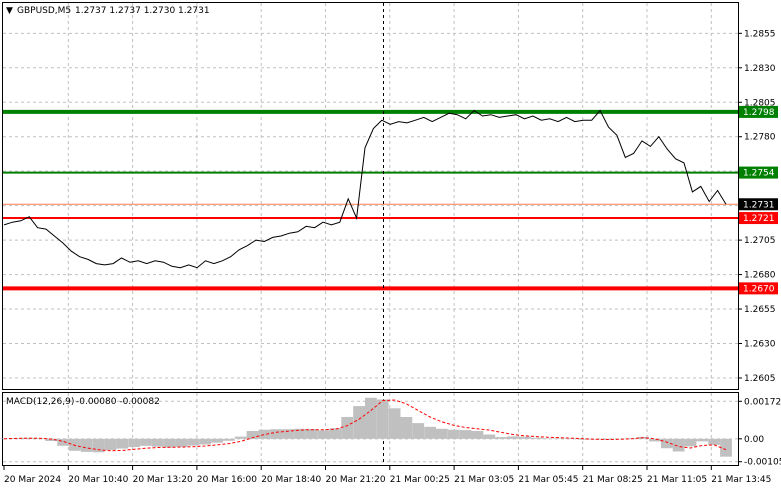  What do you see at coordinates (762, 463) in the screenshot?
I see `macd-tick-label: -0.00105` at bounding box center [762, 463].